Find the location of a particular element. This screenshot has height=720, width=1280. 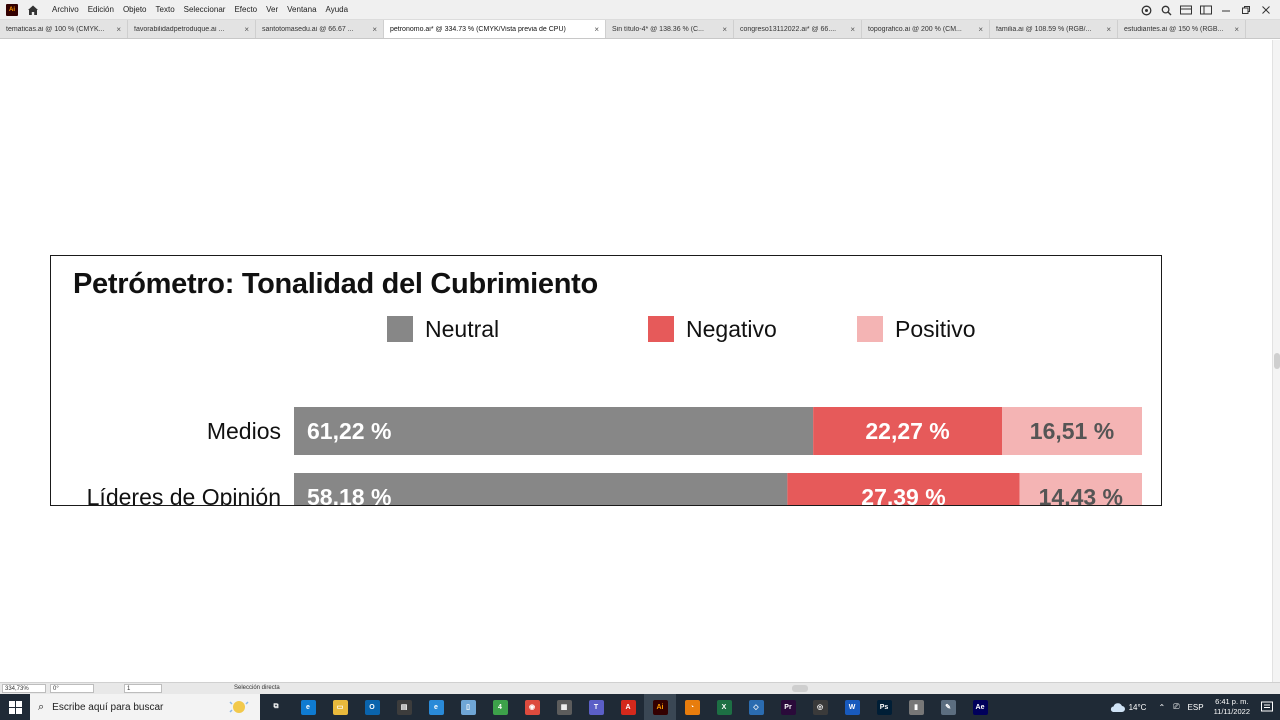

doc-tab: estudiantes.ai @ 150 % (RGB... × is located at coordinates (1182, 29).